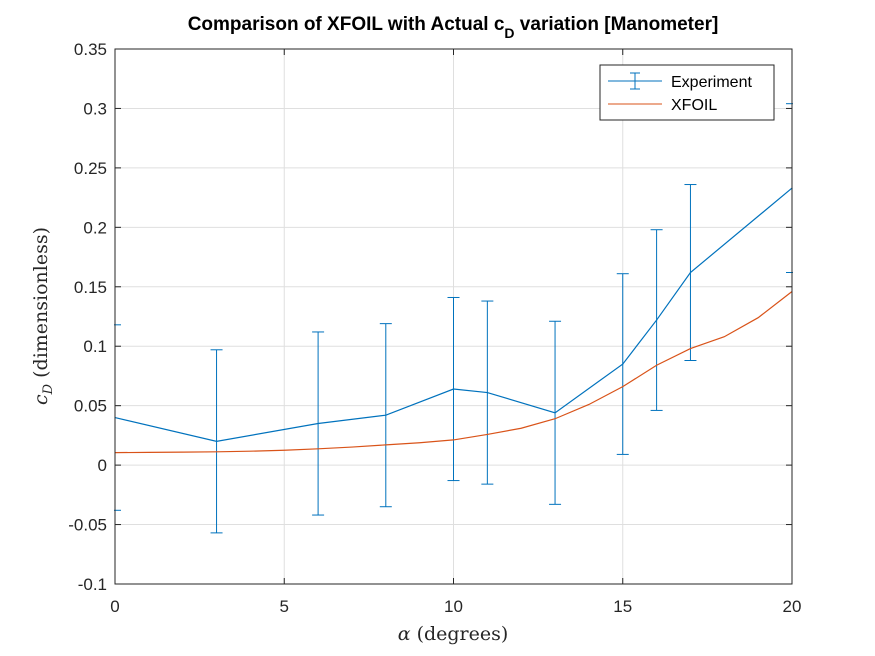 The height and width of the screenshot is (656, 875). I want to click on legend-label-experiment: Experiment, so click(711, 82).